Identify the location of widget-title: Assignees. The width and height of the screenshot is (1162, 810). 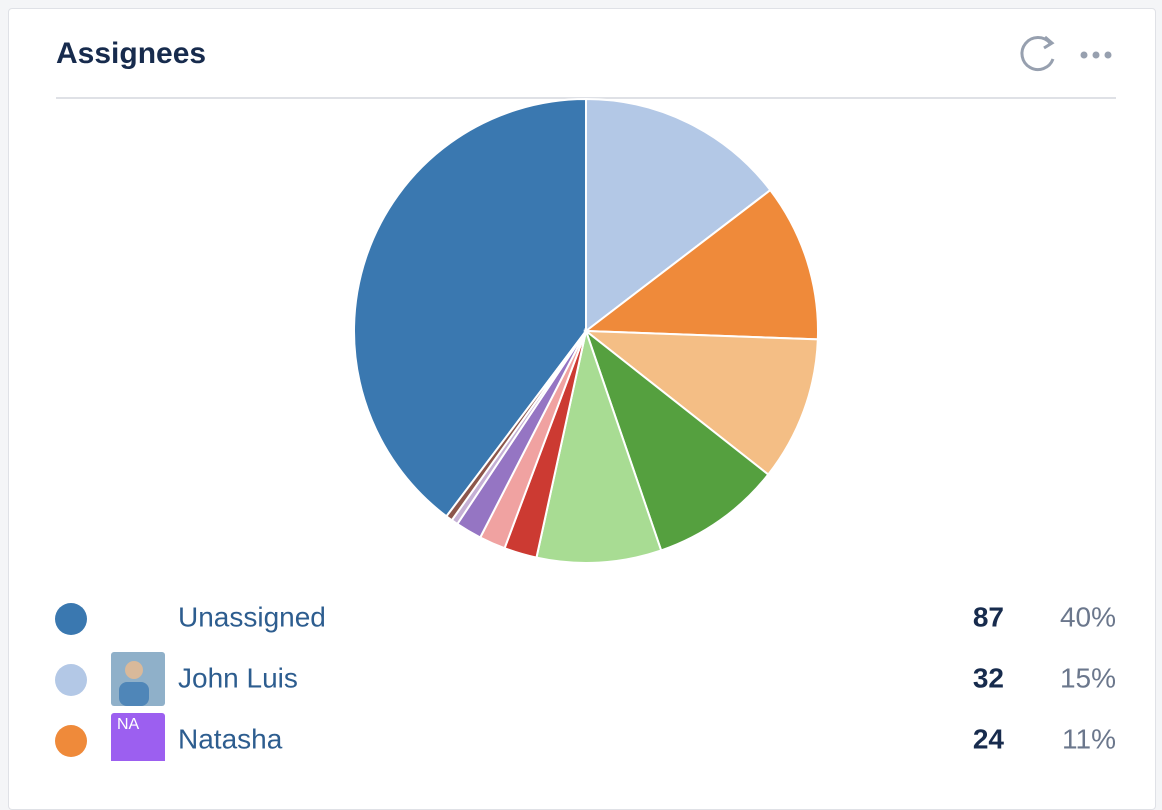
(131, 53).